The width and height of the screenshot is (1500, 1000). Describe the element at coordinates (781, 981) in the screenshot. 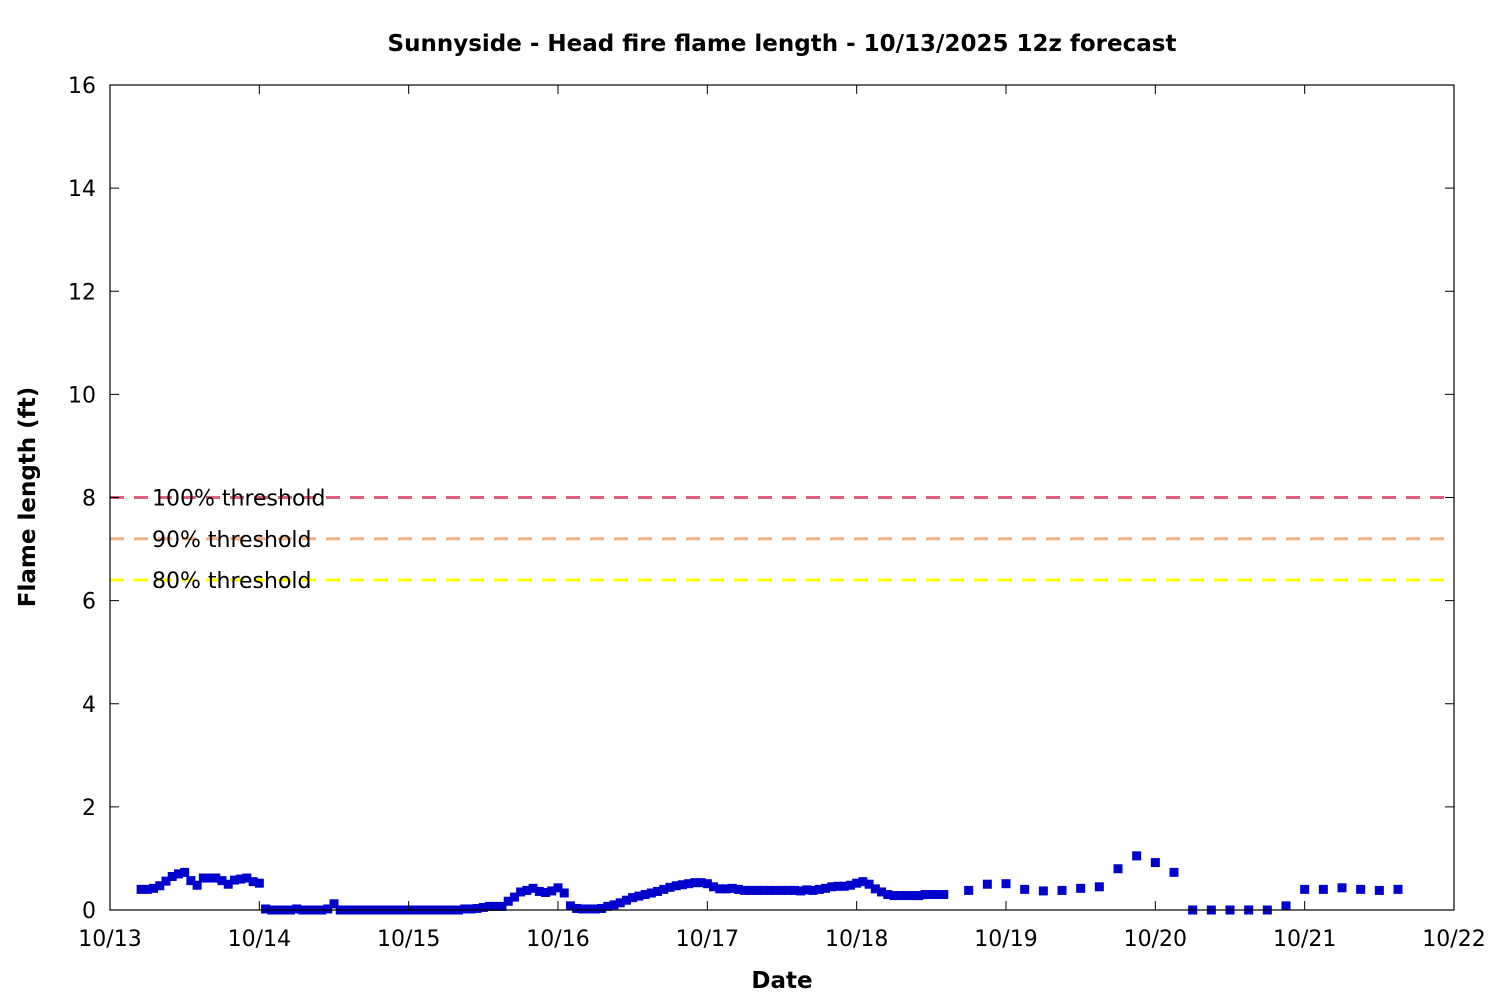

I see `x-axis-label: Date` at that location.